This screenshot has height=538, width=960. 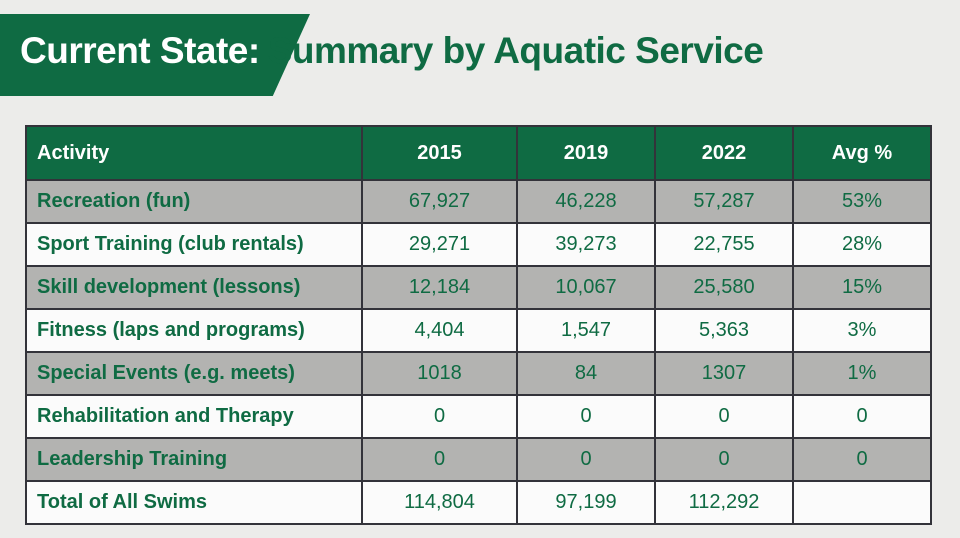 I want to click on row-2022: 1307, so click(x=724, y=373).